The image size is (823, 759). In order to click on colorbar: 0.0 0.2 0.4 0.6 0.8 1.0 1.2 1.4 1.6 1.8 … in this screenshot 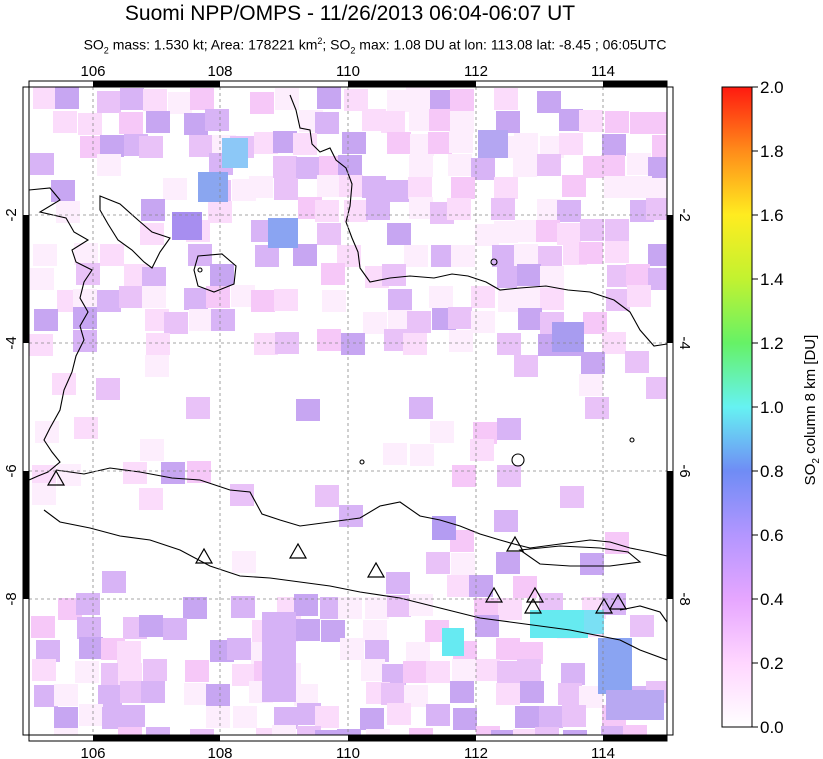, I will do `click(771, 407)`.